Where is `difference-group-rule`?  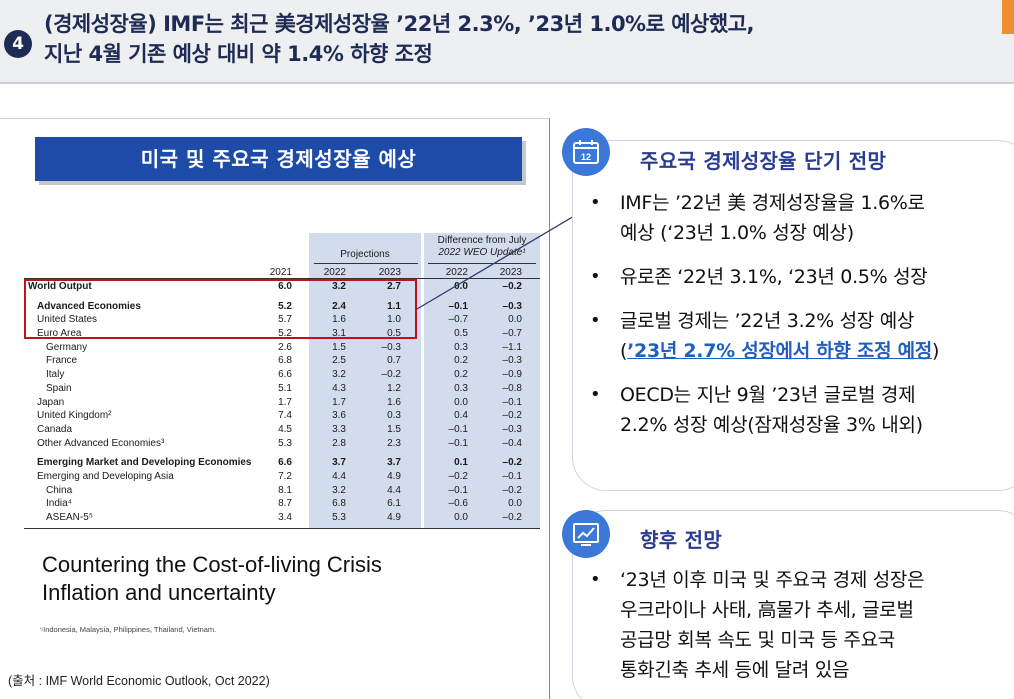
difference-group-rule is located at coordinates (482, 263).